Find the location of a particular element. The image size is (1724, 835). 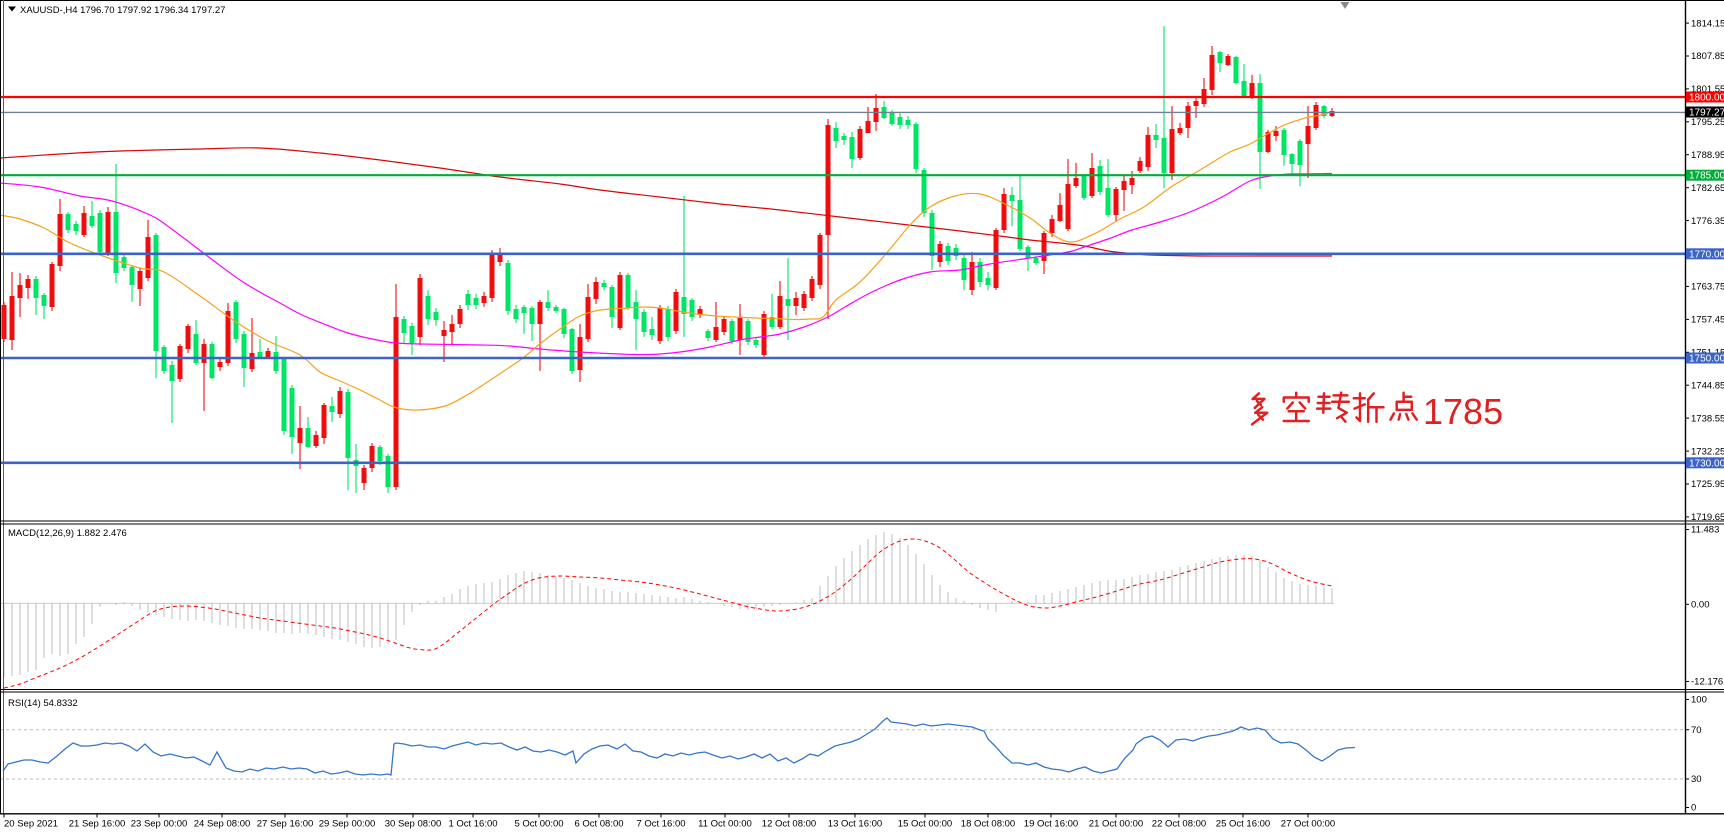

svg-text: 1732.25 is located at coordinates (1707, 451).